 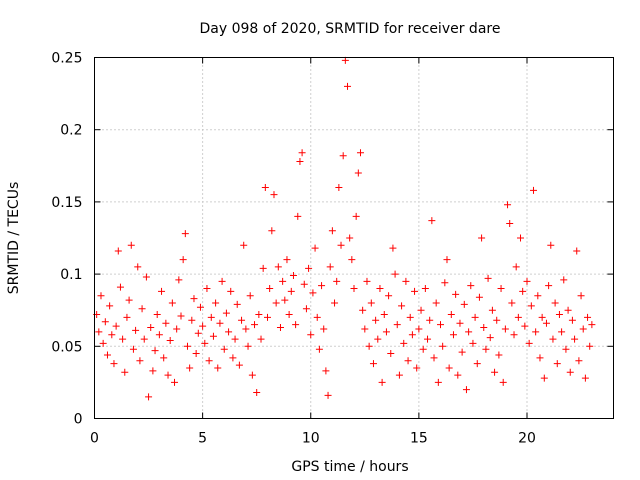 What do you see at coordinates (66, 203) in the screenshot?
I see `y-tick-label: 0.15` at bounding box center [66, 203].